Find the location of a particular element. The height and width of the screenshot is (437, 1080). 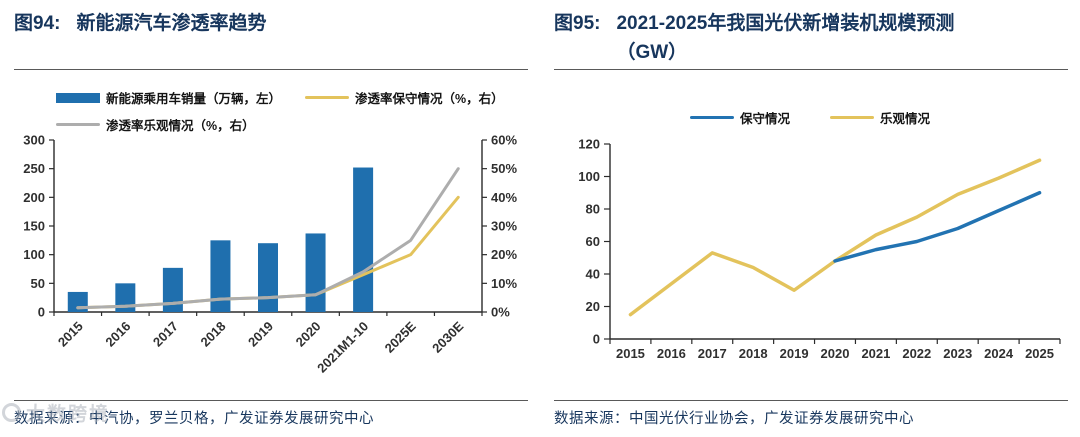

x-axis-tick-label: 2023 is located at coordinates (957, 353).